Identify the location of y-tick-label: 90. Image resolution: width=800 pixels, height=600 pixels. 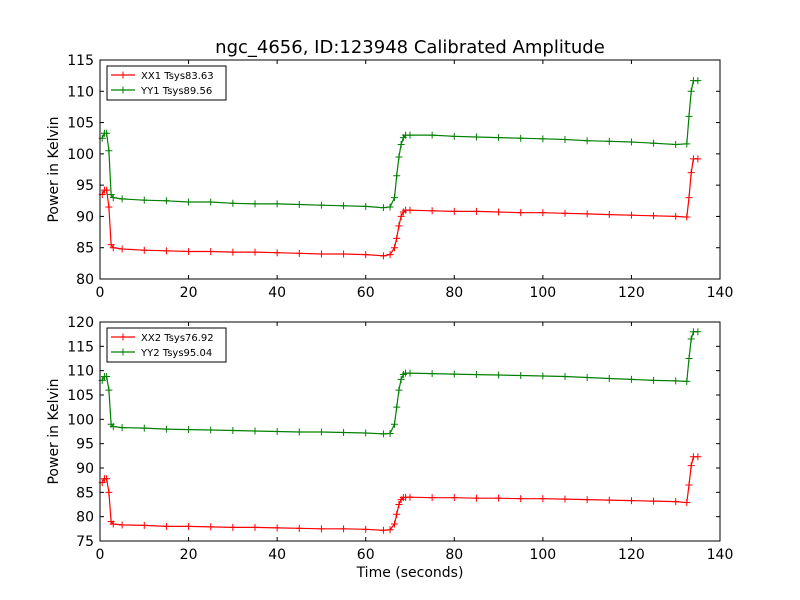
(85, 469).